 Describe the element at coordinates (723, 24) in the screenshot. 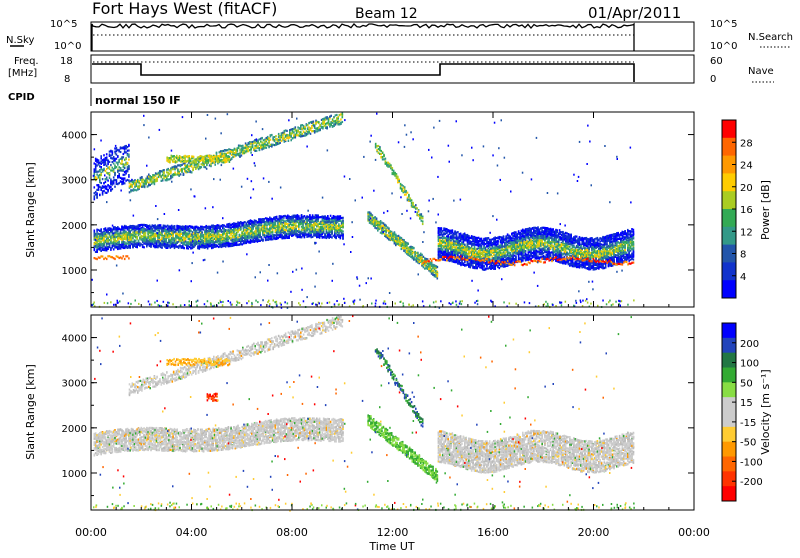

I see `nsearch-tick-top: 10^5` at that location.